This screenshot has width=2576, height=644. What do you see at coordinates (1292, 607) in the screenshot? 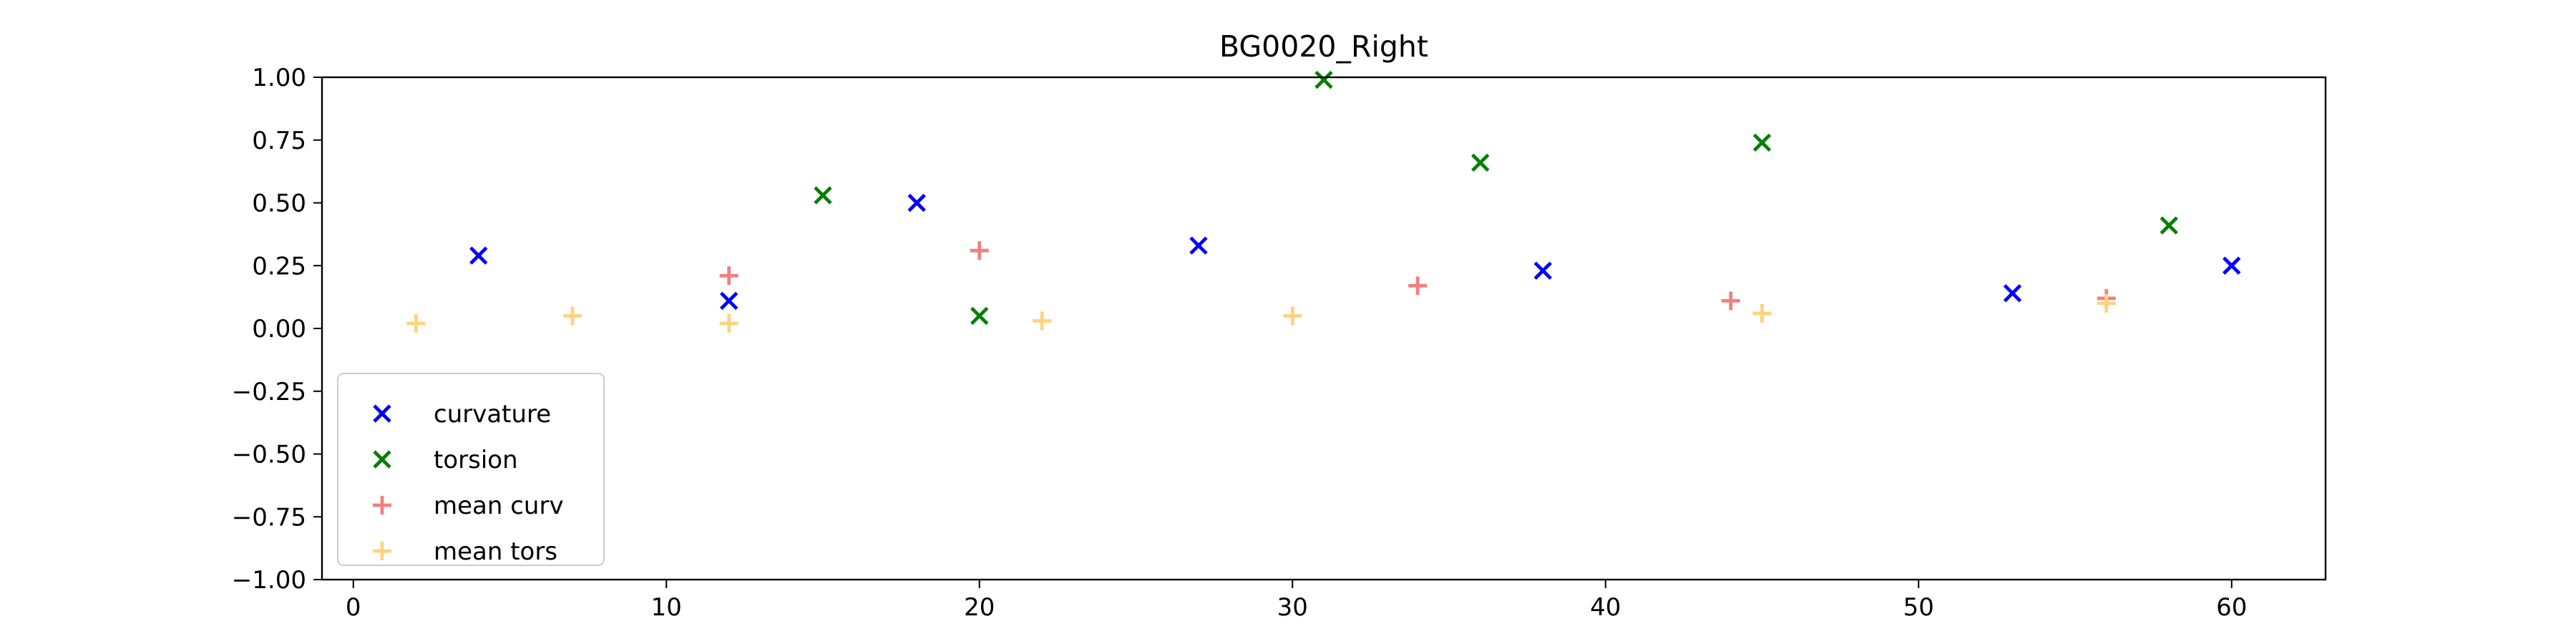
I see `x-tick-label: 30` at bounding box center [1292, 607].